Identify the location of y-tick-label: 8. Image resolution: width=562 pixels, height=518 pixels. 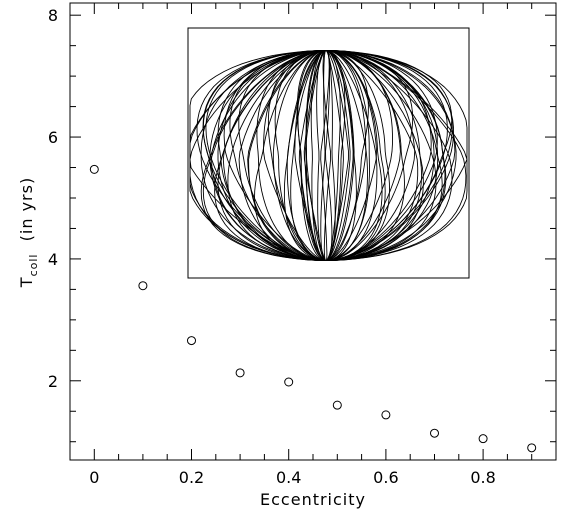
(53, 15).